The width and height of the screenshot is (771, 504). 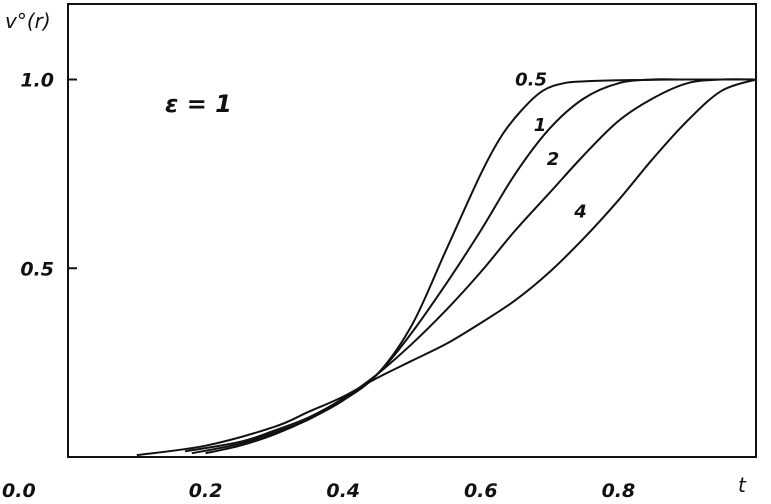 I want to click on curve-label-4: 4, so click(x=580, y=212).